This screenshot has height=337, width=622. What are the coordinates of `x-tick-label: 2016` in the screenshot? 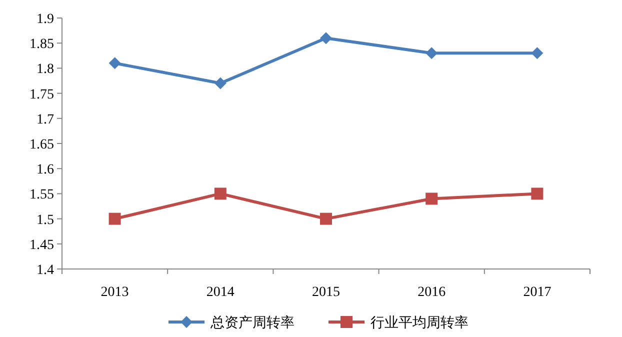 It's located at (432, 292).